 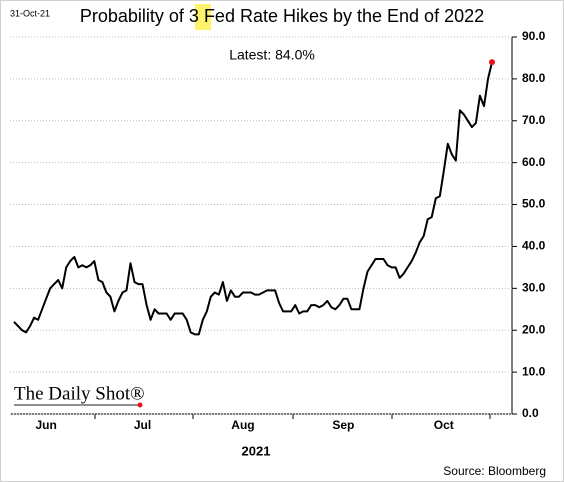 What do you see at coordinates (272, 55) in the screenshot?
I see `annotation: Latest: 84.0%` at bounding box center [272, 55].